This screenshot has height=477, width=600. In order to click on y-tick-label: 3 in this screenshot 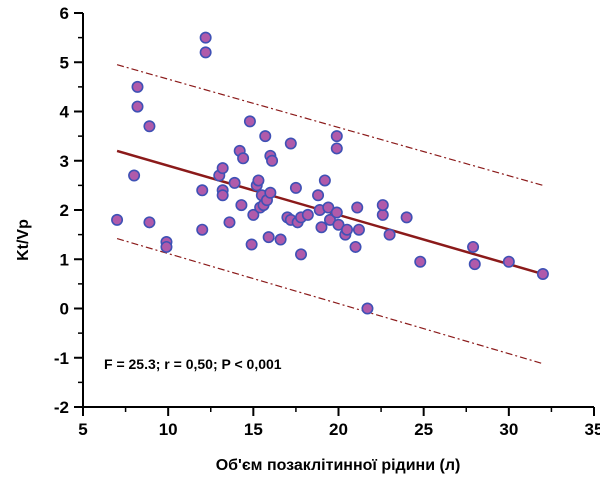, I will do `click(64, 161)`.